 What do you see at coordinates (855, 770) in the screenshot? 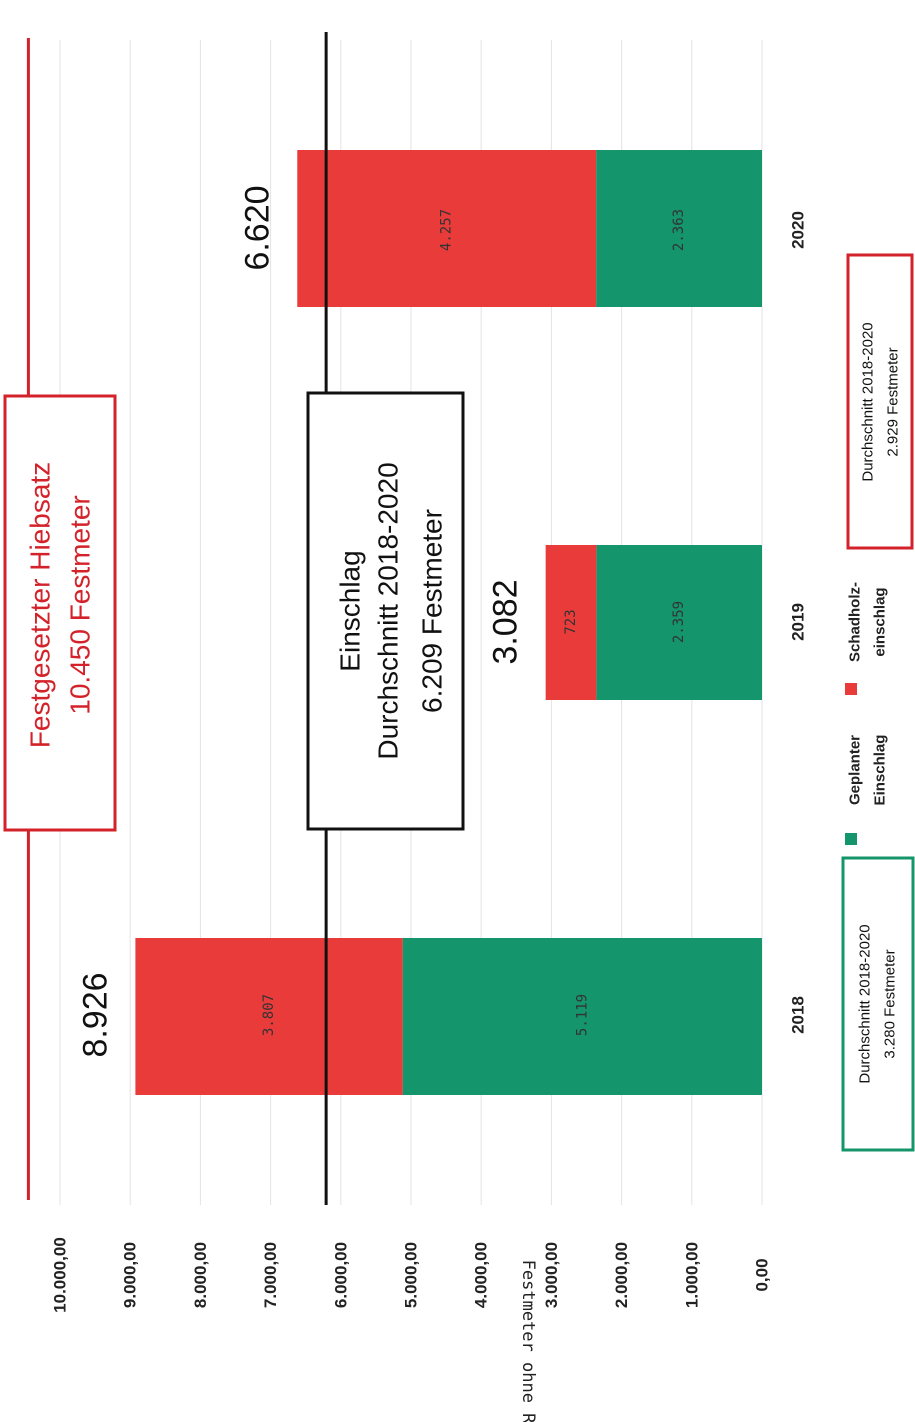
I see `legend-label: Geplanter` at bounding box center [855, 770].